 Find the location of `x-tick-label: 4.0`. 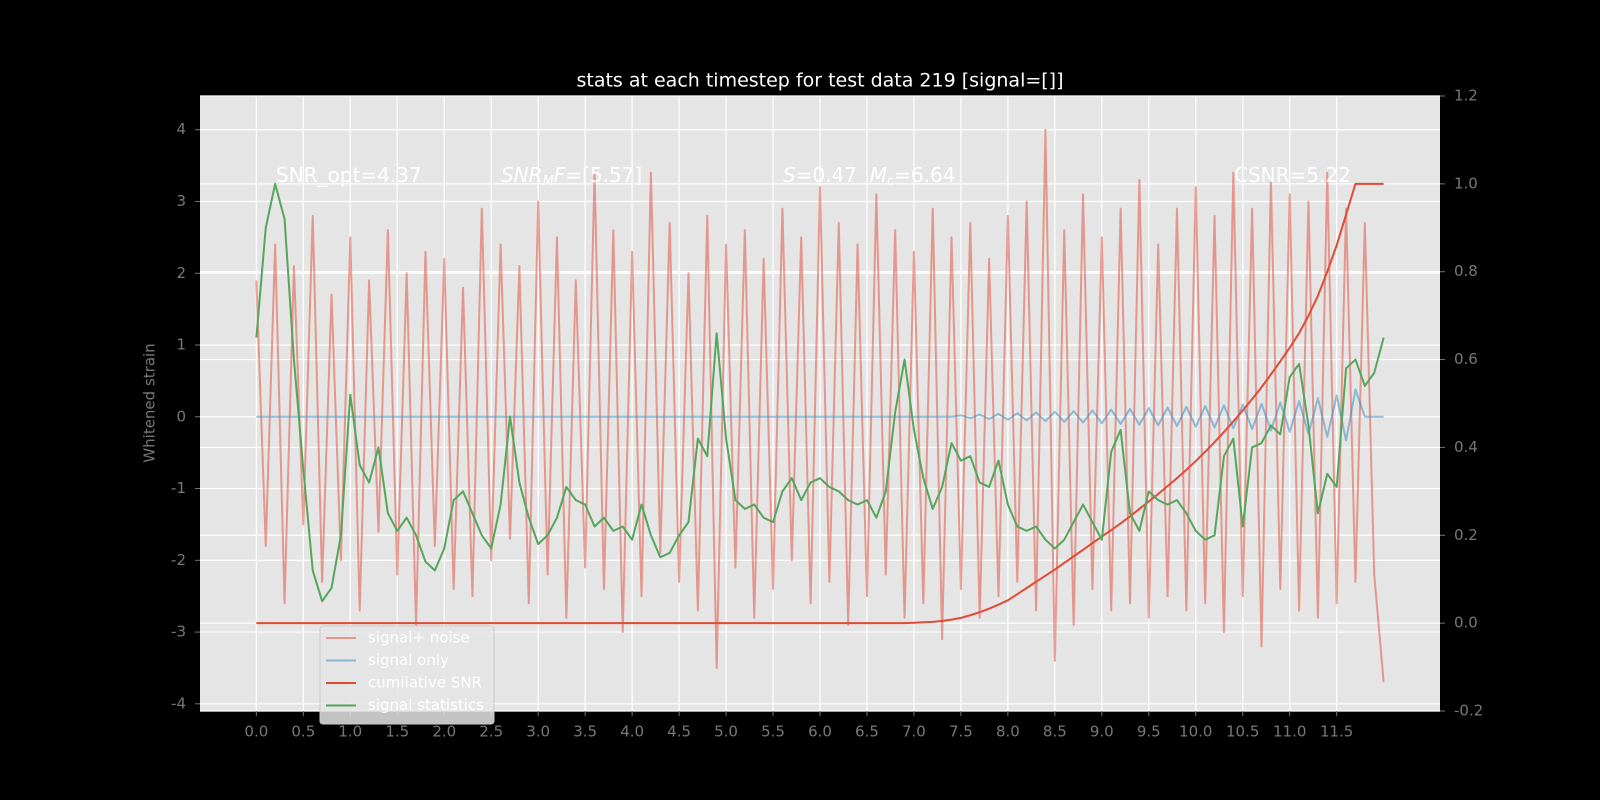

x-tick-label: 4.0 is located at coordinates (632, 732).